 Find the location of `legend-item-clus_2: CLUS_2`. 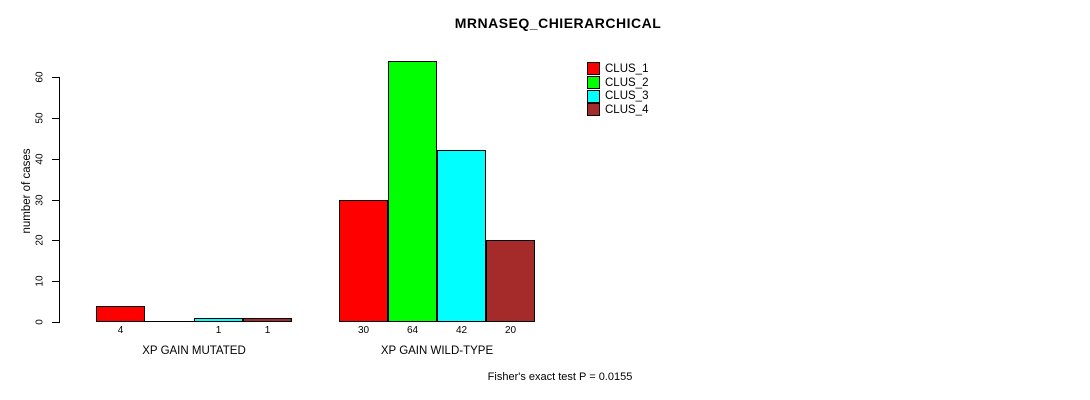

legend-item-clus_2: CLUS_2 is located at coordinates (617, 83).